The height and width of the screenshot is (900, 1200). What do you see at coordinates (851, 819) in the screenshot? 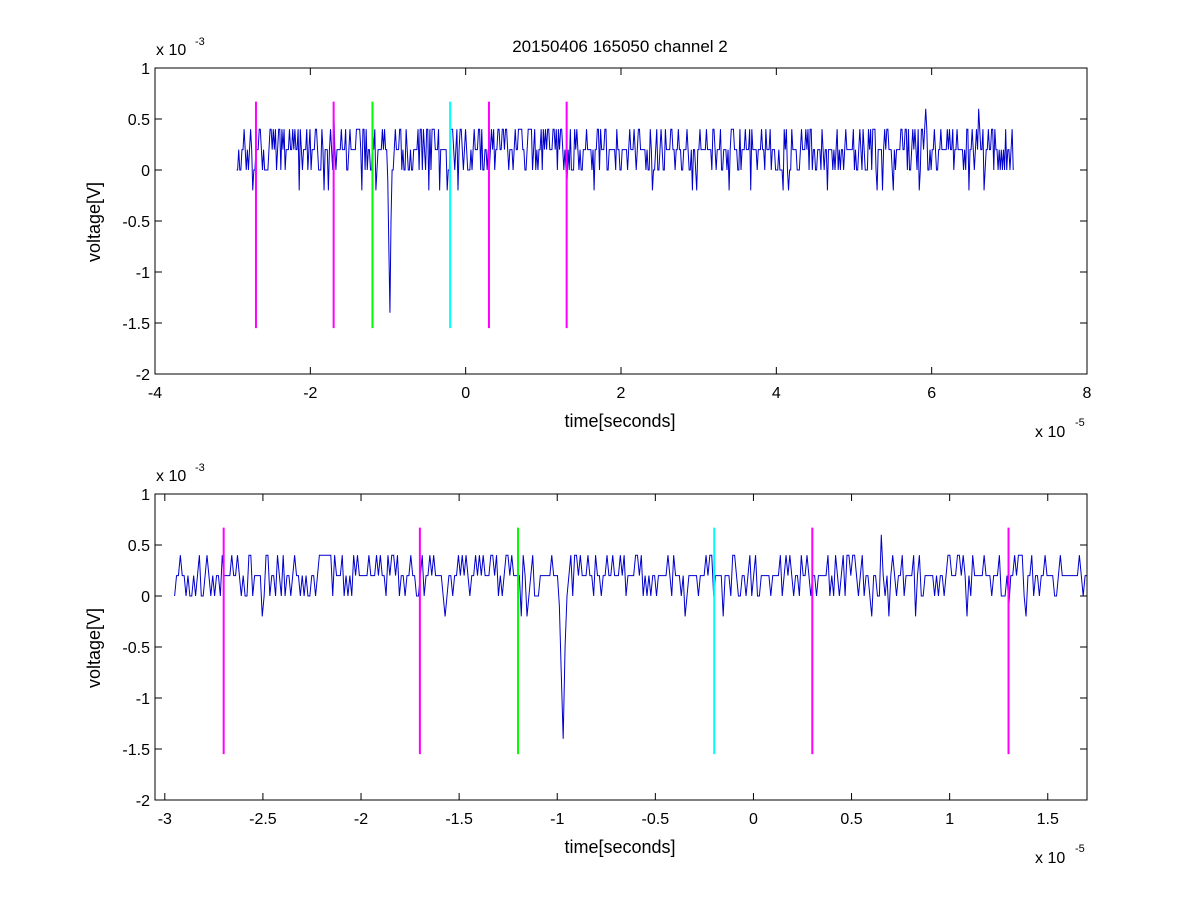
I see `bottom-x-tick-label: 0.5` at bounding box center [851, 819].